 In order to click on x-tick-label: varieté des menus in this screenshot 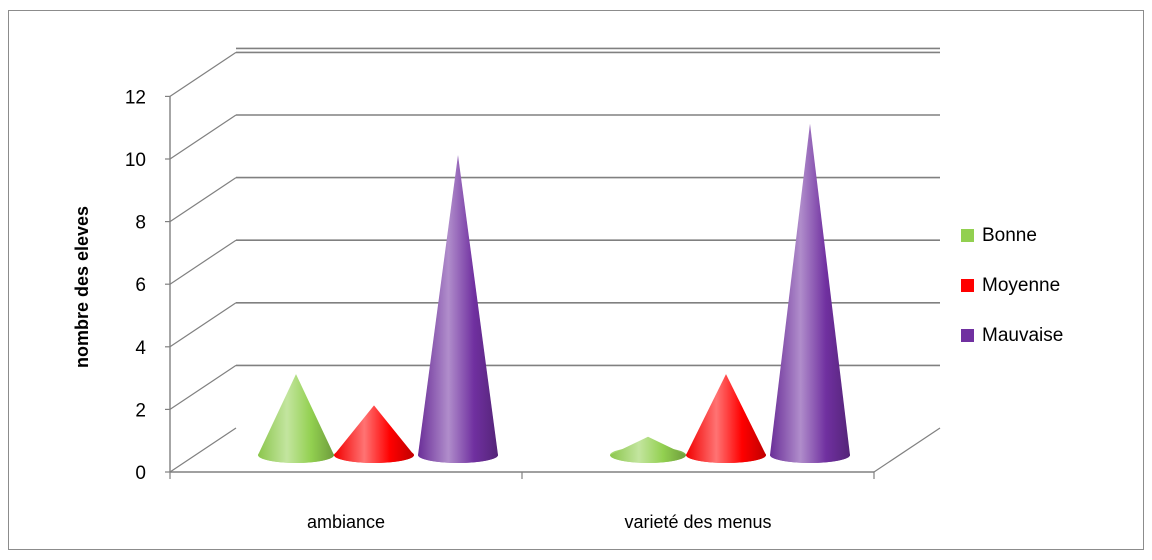, I will do `click(697, 522)`.